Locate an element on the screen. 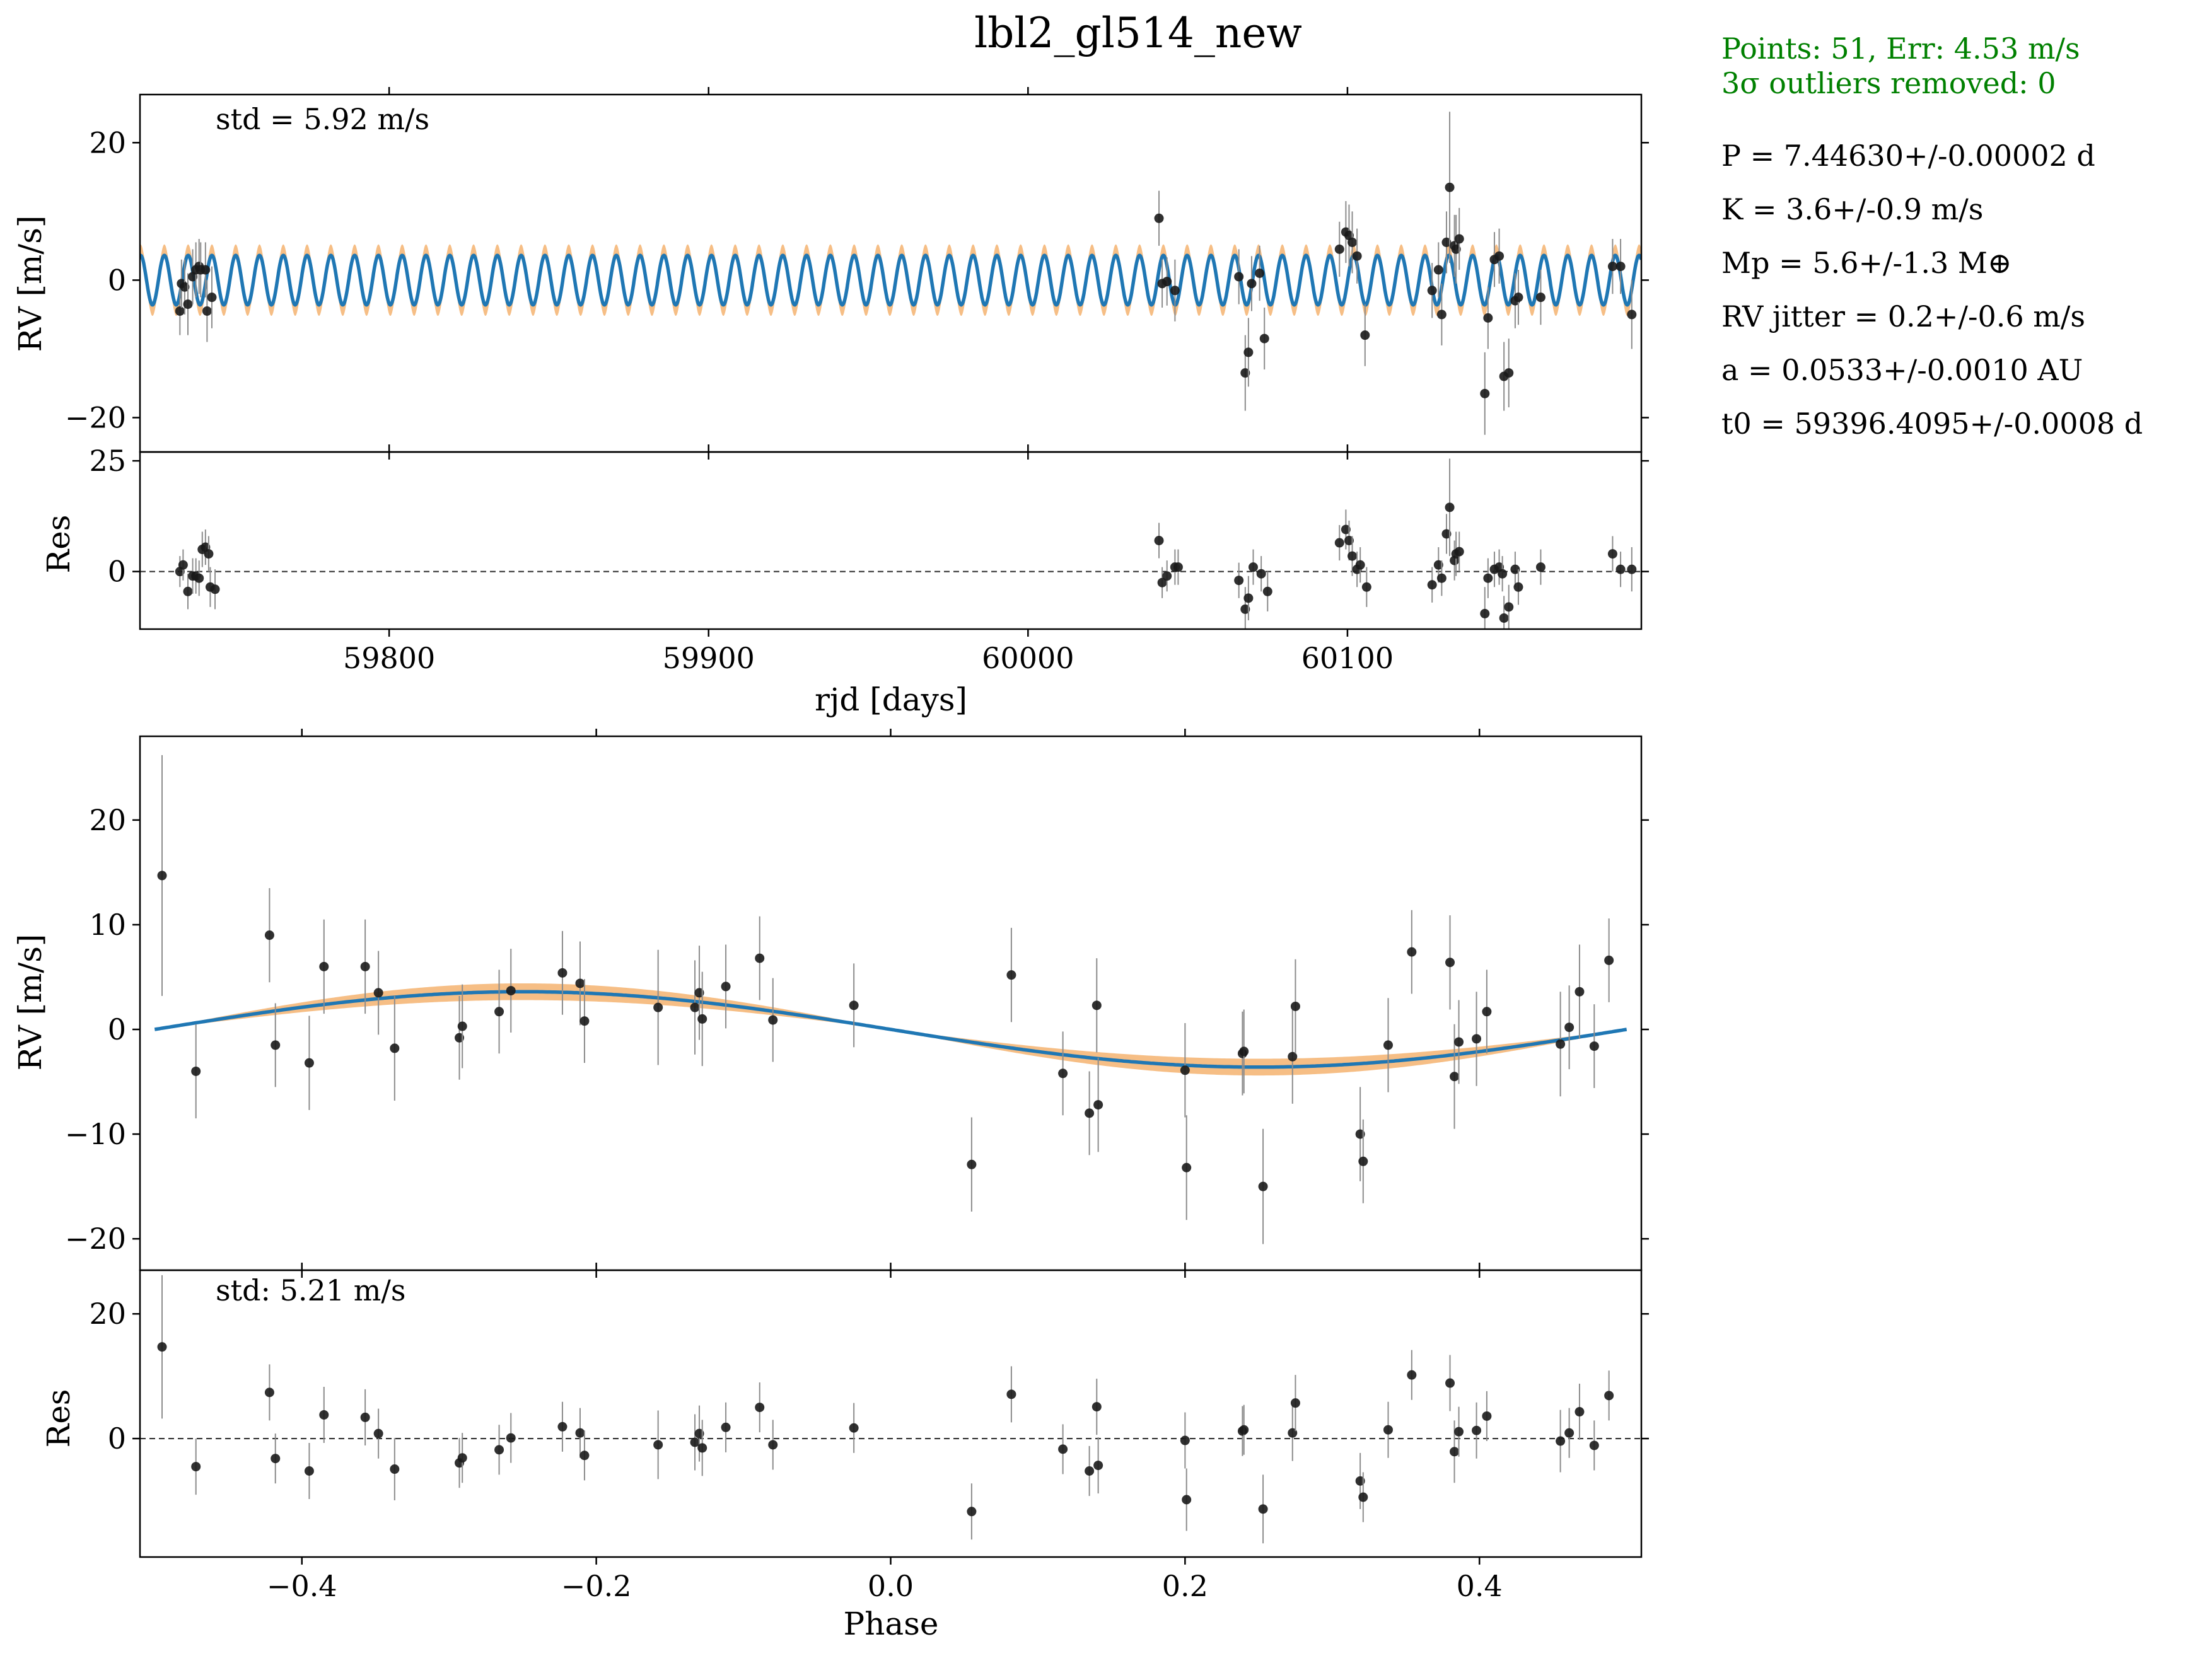 This screenshot has height=1656, width=2212. time-rv-data-layer is located at coordinates (890, 273).